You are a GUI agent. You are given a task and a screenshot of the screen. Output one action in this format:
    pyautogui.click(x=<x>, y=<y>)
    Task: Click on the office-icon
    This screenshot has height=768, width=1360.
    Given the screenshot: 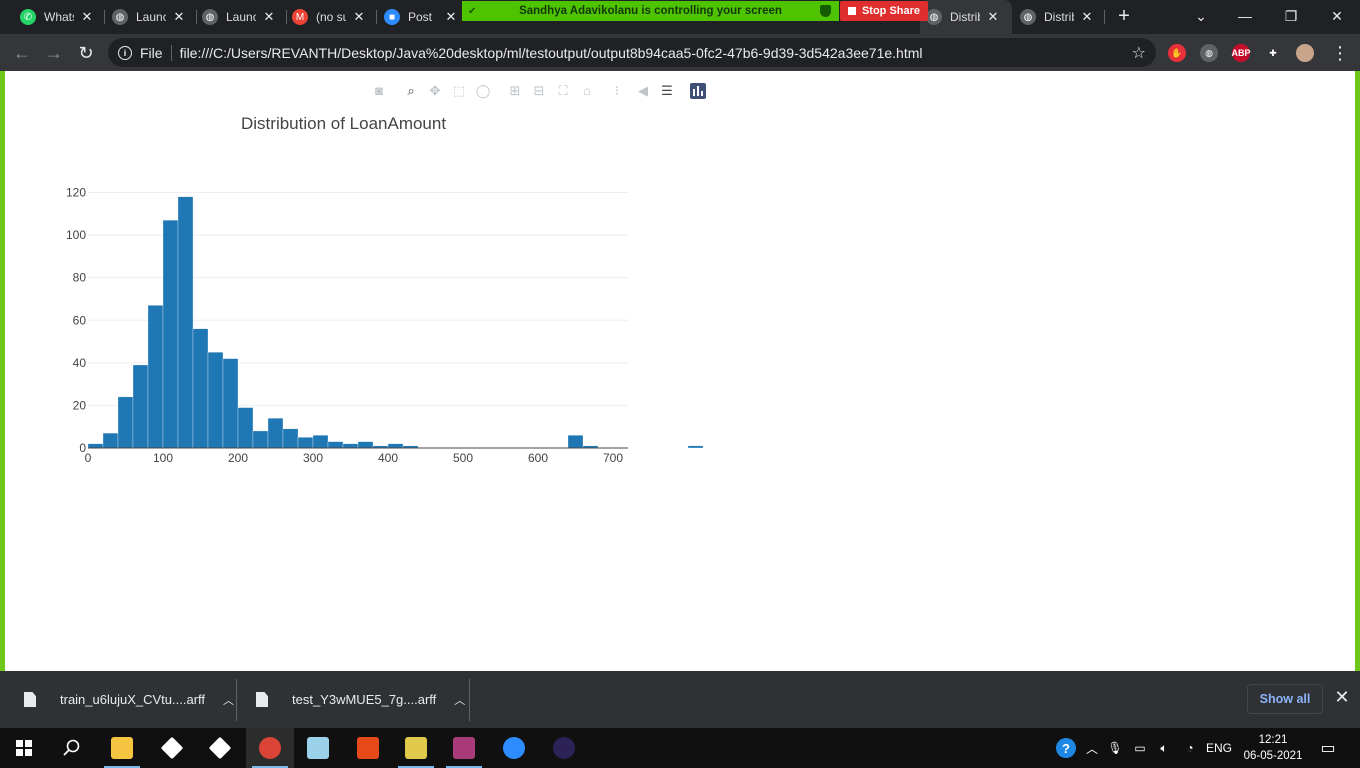 What is the action you would take?
    pyautogui.click(x=368, y=748)
    